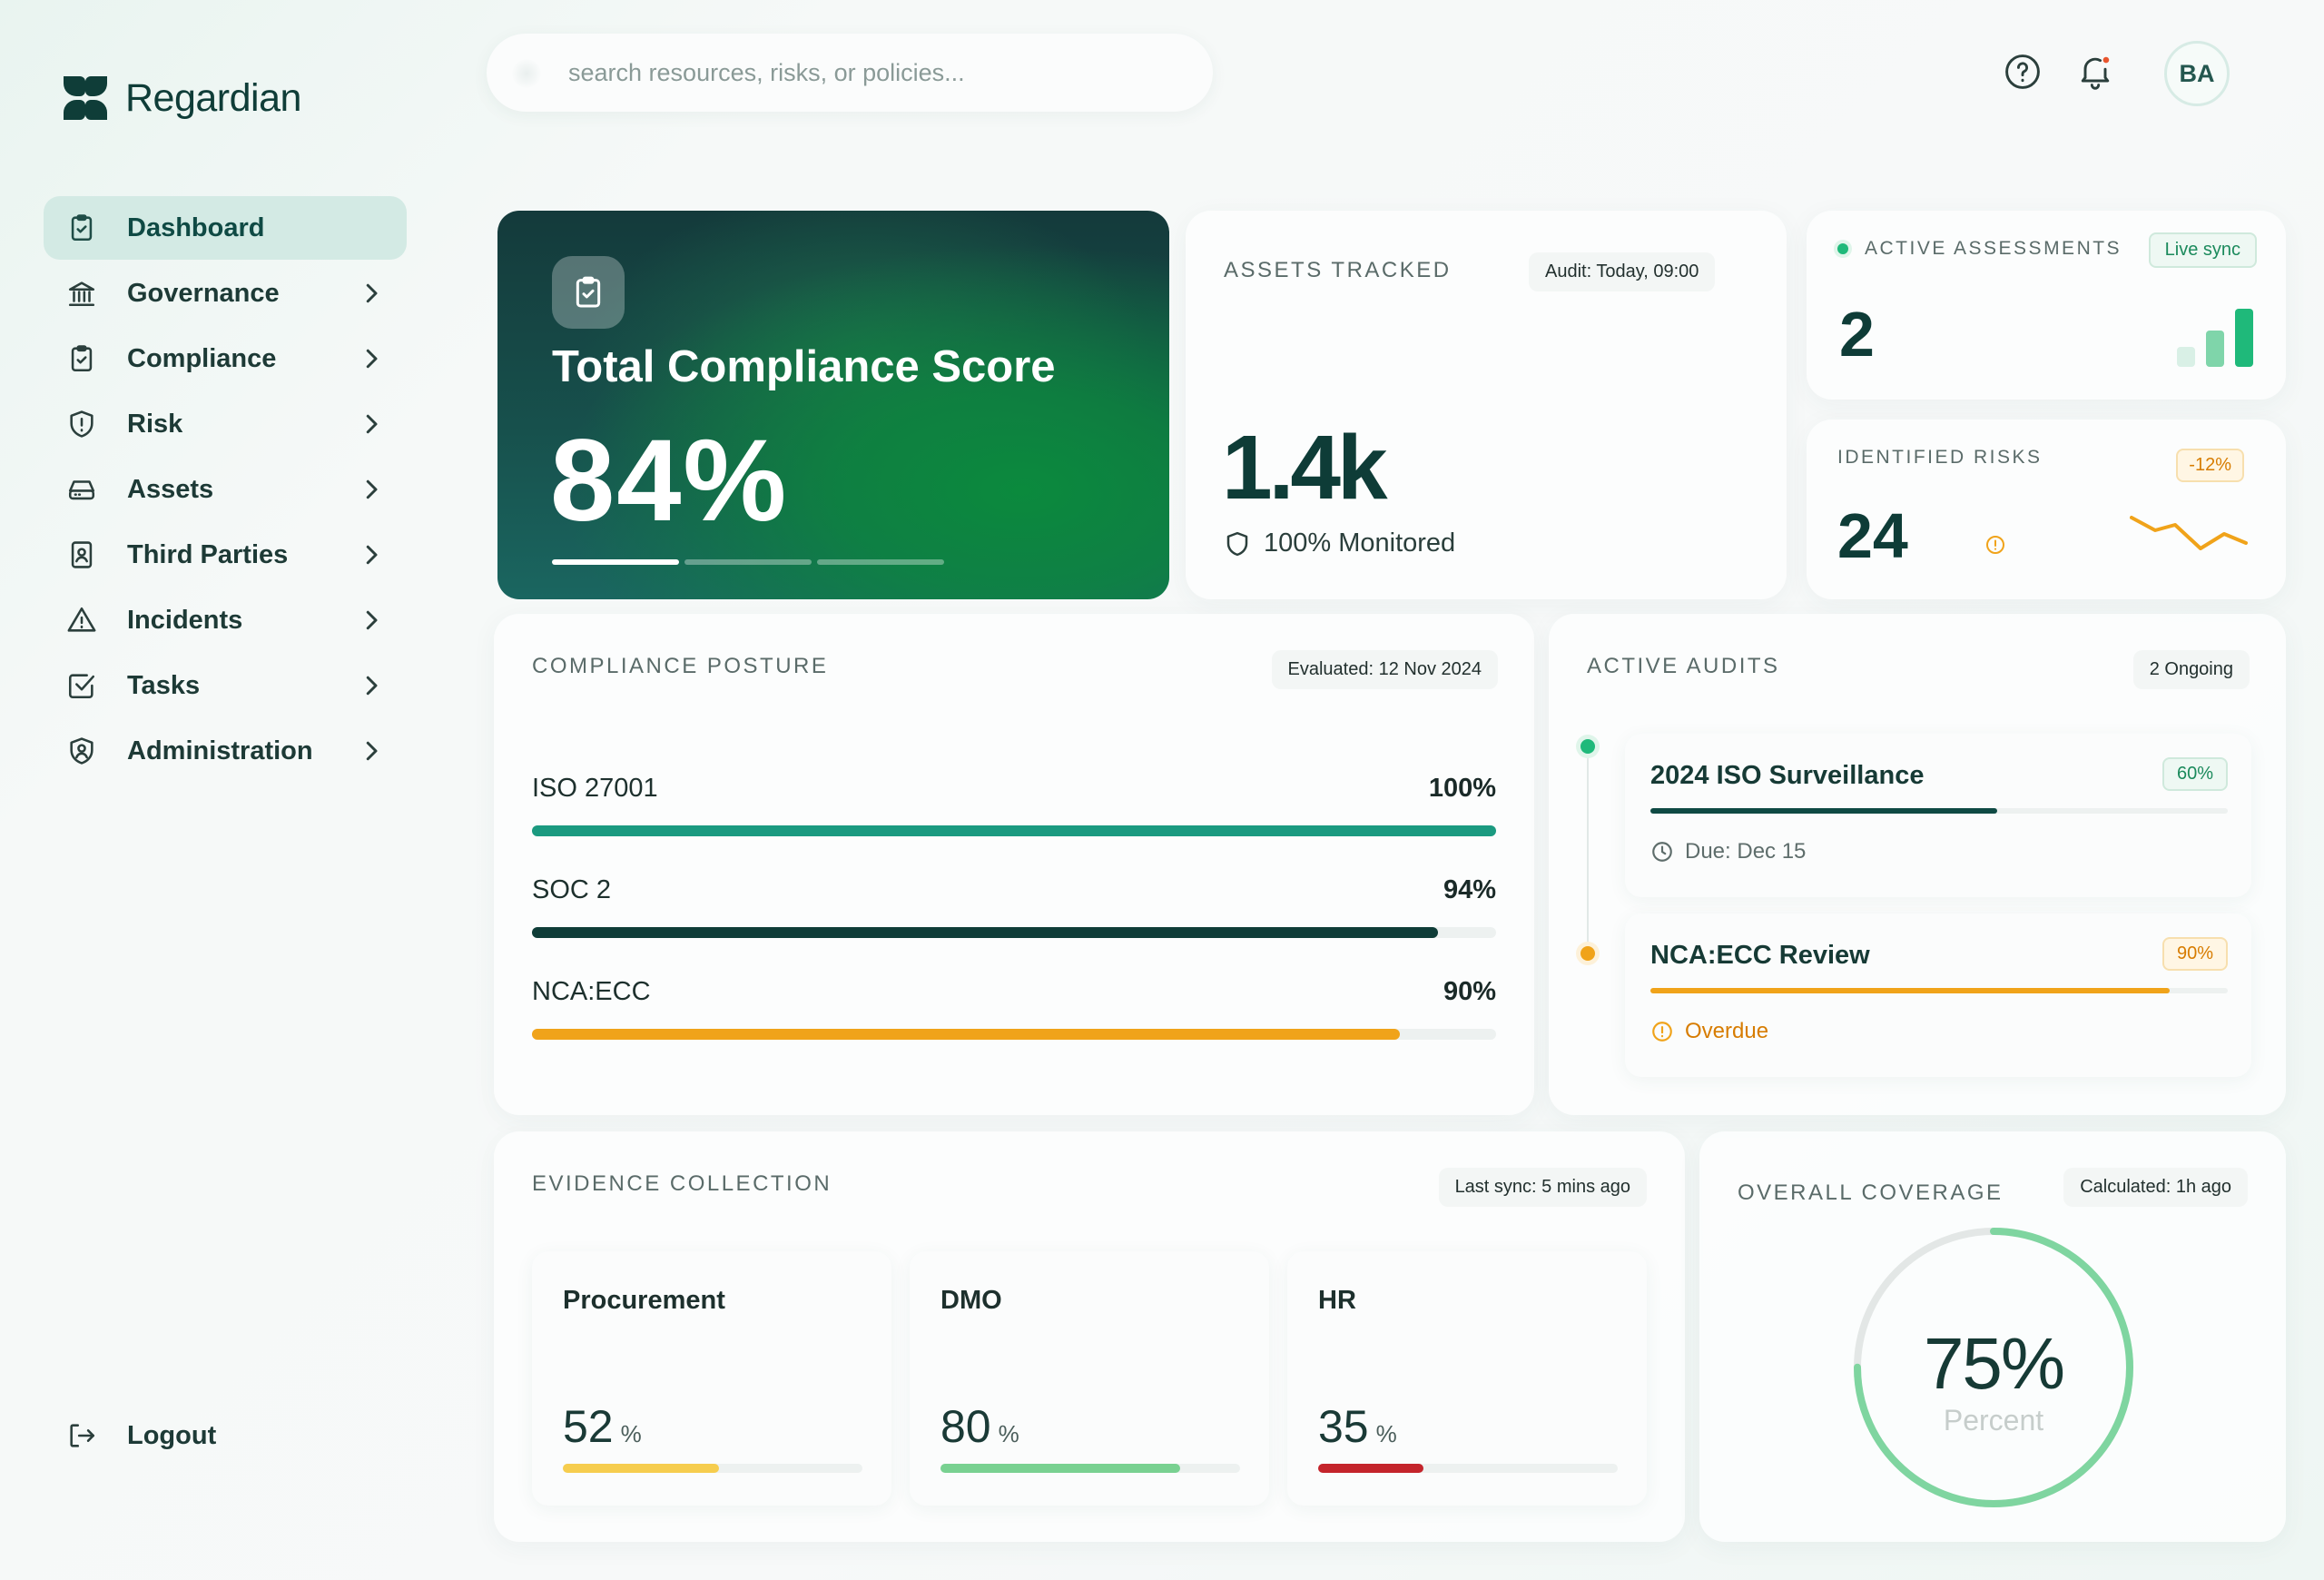 Image resolution: width=2324 pixels, height=1580 pixels. What do you see at coordinates (1994, 1363) in the screenshot?
I see `coverage-value: 75%` at bounding box center [1994, 1363].